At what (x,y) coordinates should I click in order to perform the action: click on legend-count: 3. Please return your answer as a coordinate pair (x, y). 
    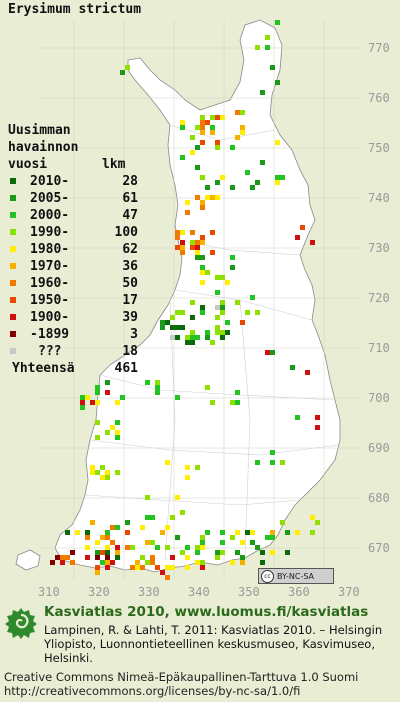
    Looking at the image, I should click on (134, 334).